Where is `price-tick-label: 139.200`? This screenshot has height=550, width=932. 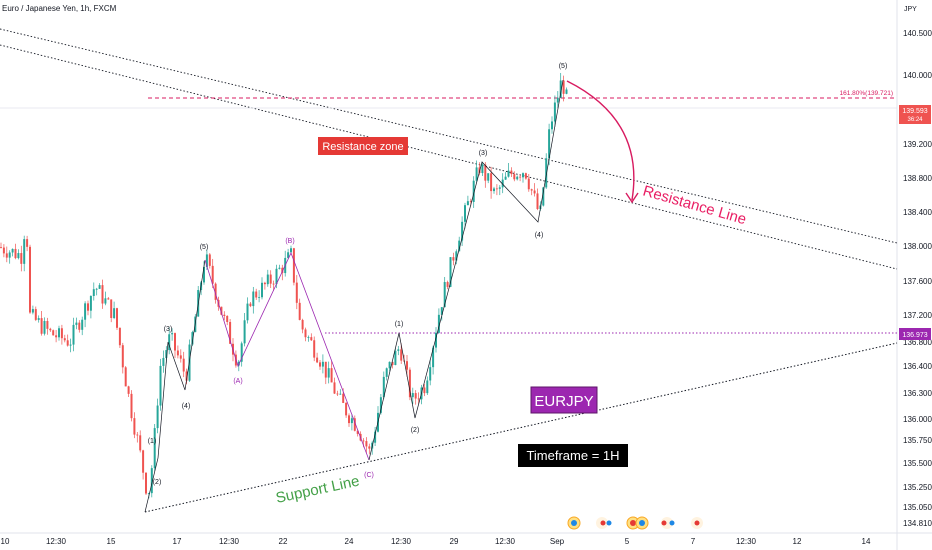
price-tick-label: 139.200 is located at coordinates (917, 144).